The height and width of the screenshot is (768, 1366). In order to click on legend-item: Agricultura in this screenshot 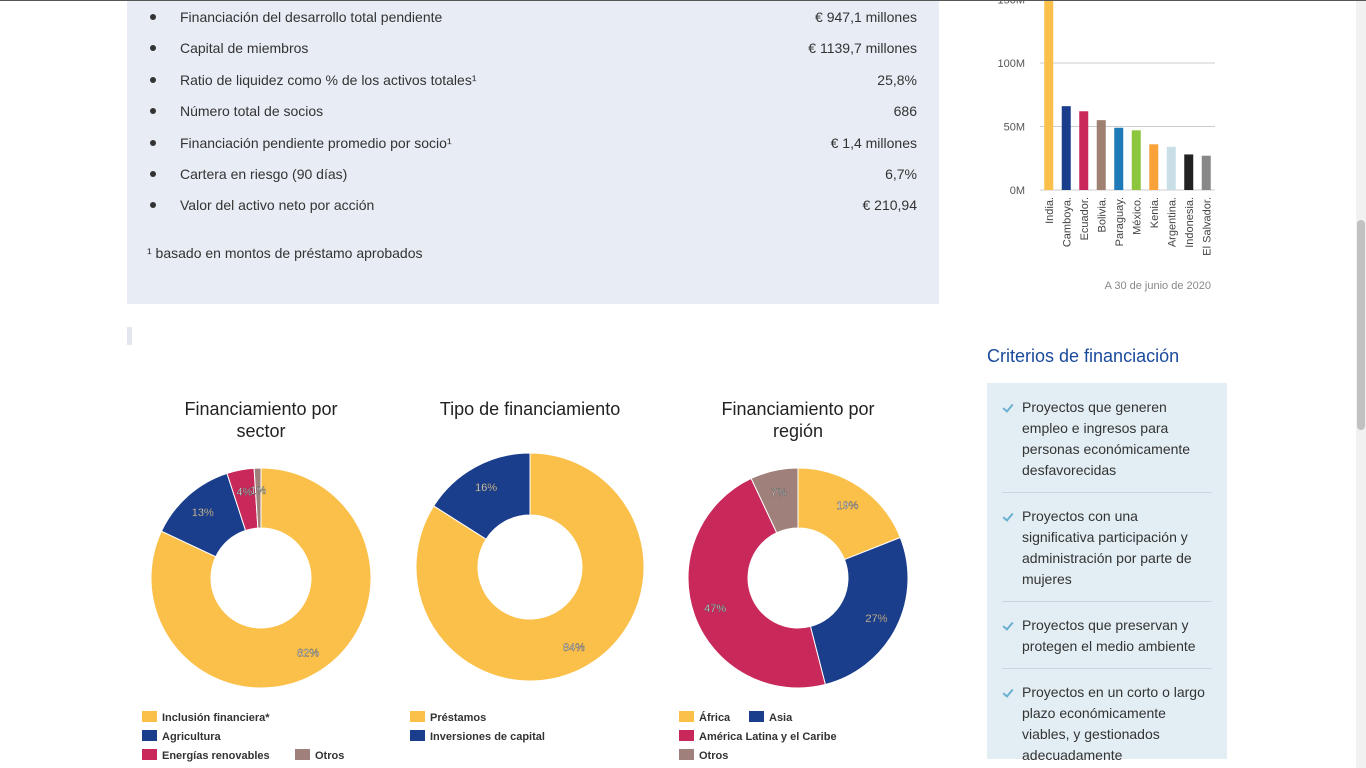, I will do `click(181, 736)`.